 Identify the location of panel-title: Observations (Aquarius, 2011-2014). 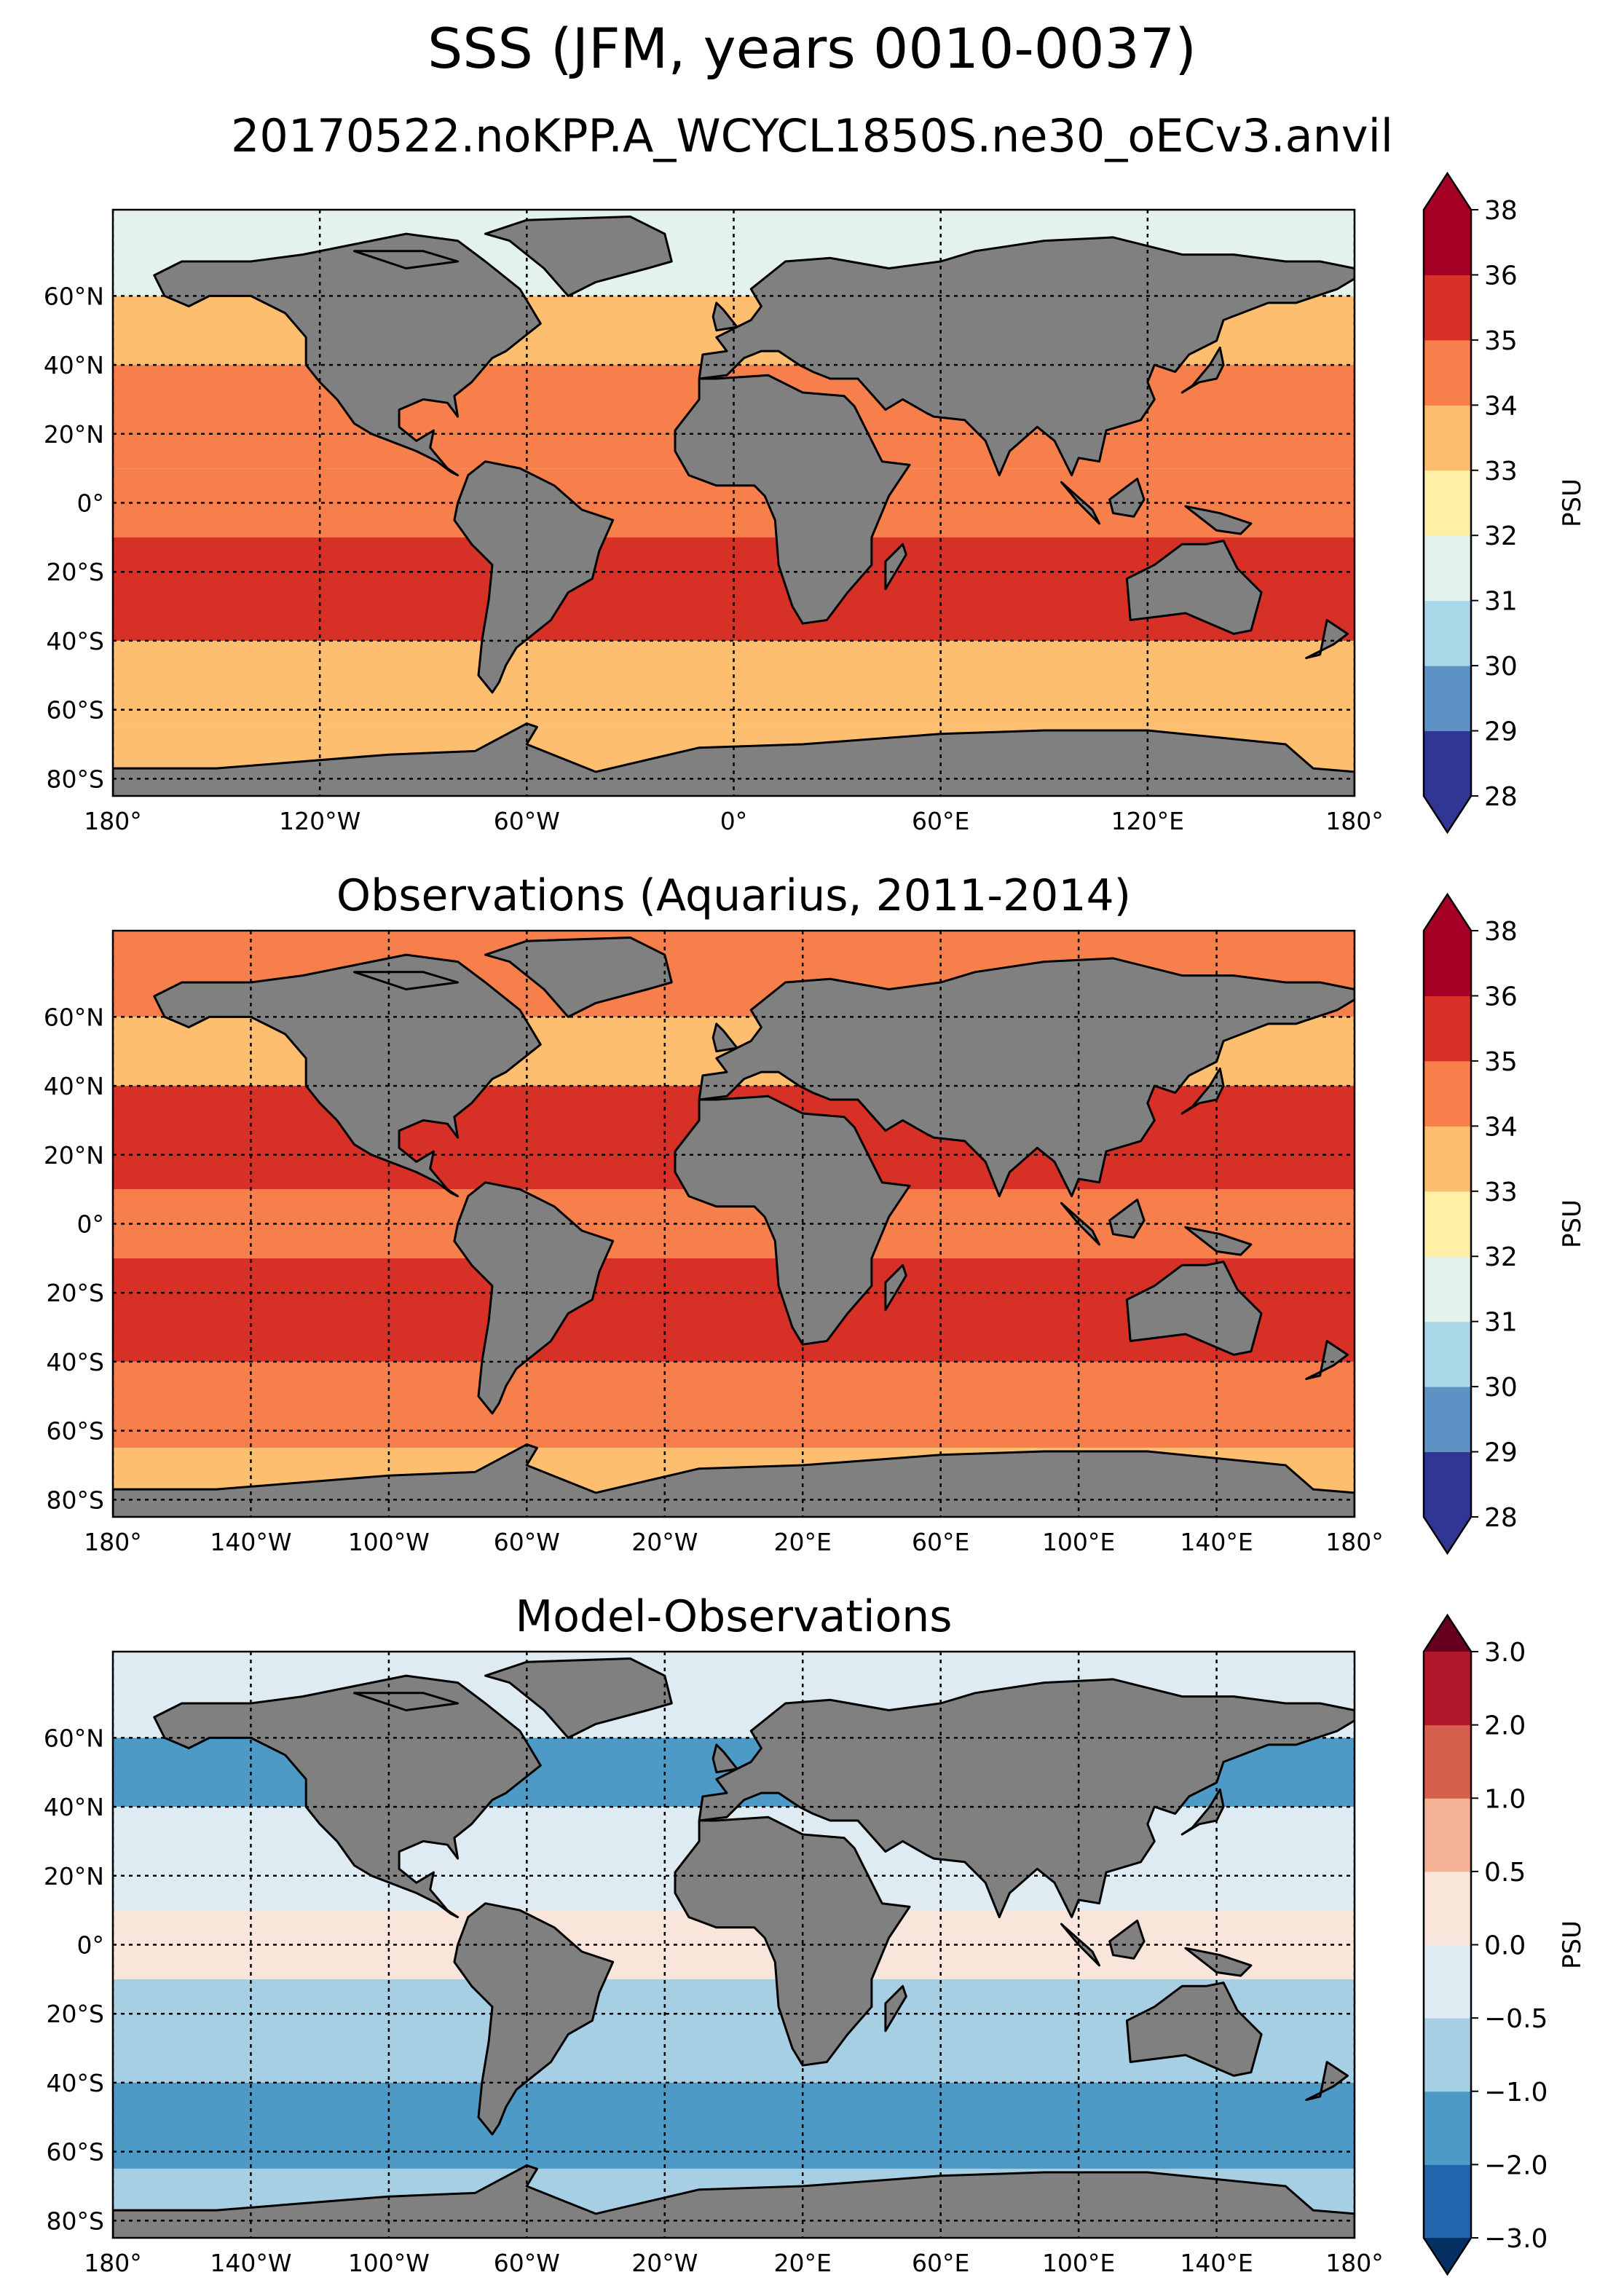
(733, 895).